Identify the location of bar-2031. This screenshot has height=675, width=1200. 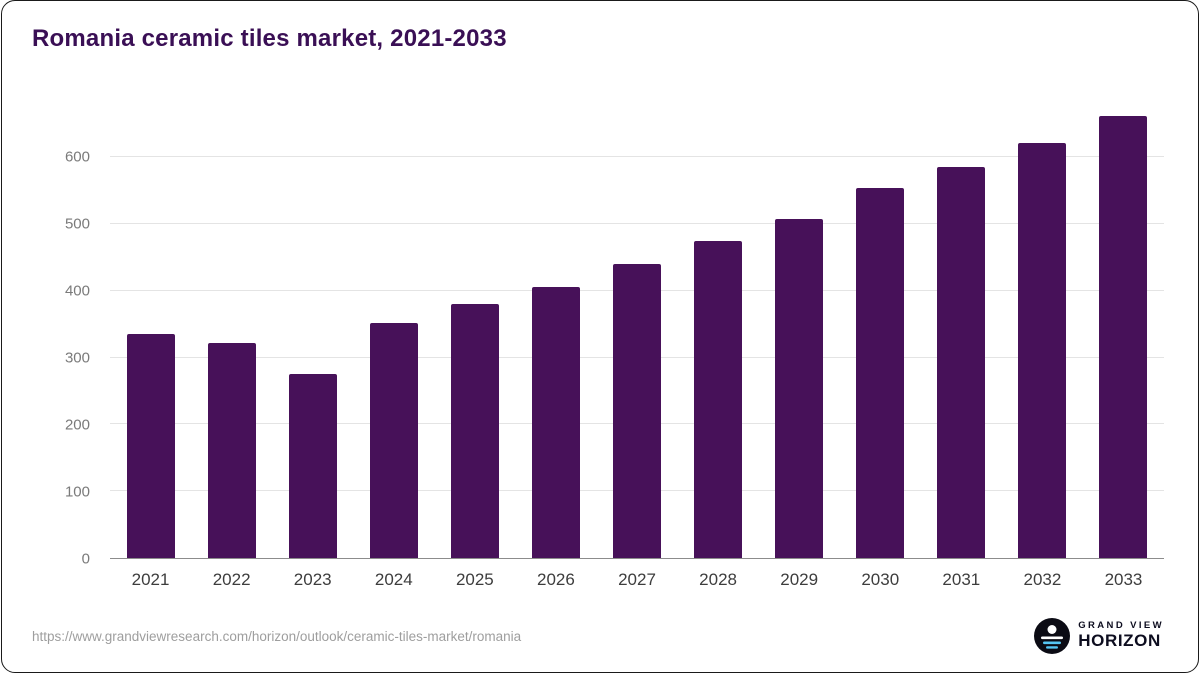
(961, 362).